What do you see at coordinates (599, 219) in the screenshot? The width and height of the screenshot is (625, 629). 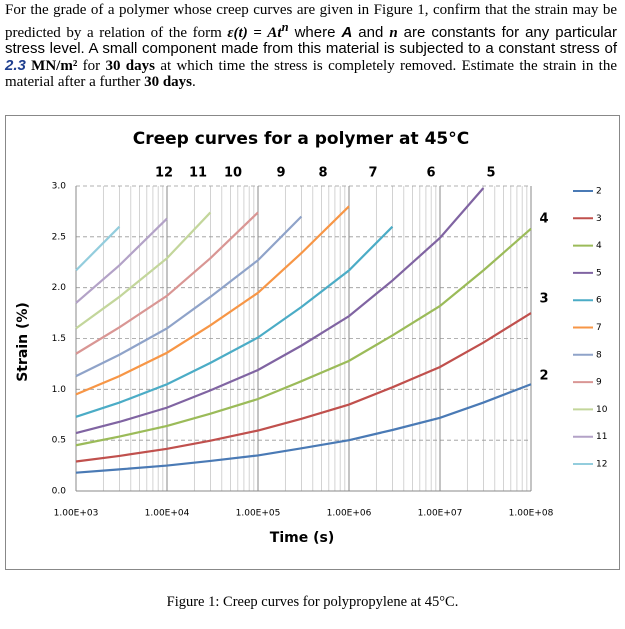 I see `legend-label: 3` at bounding box center [599, 219].